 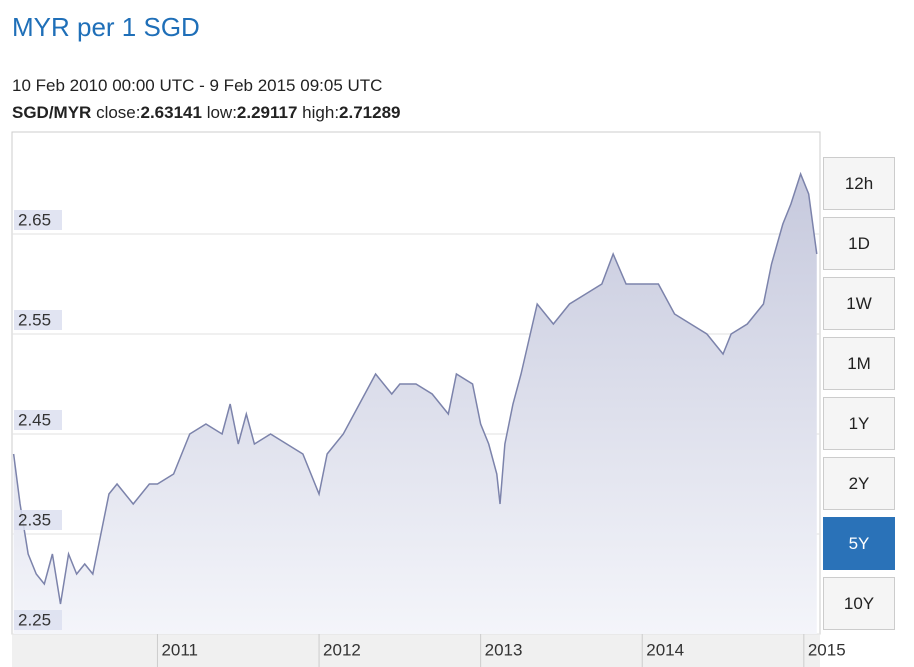 I want to click on low: 2.29117, so click(x=267, y=112).